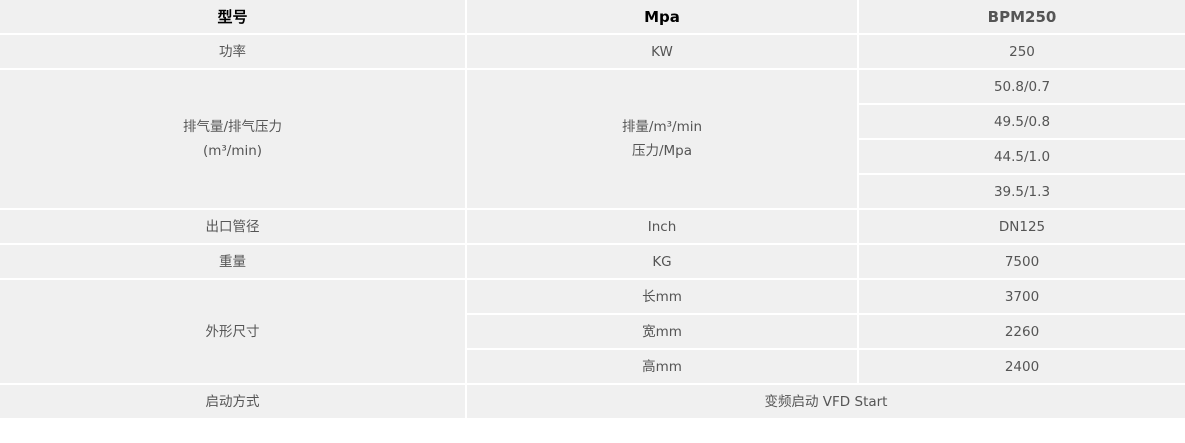 This screenshot has height=443, width=1185. I want to click on row-unit: KW, so click(662, 51).